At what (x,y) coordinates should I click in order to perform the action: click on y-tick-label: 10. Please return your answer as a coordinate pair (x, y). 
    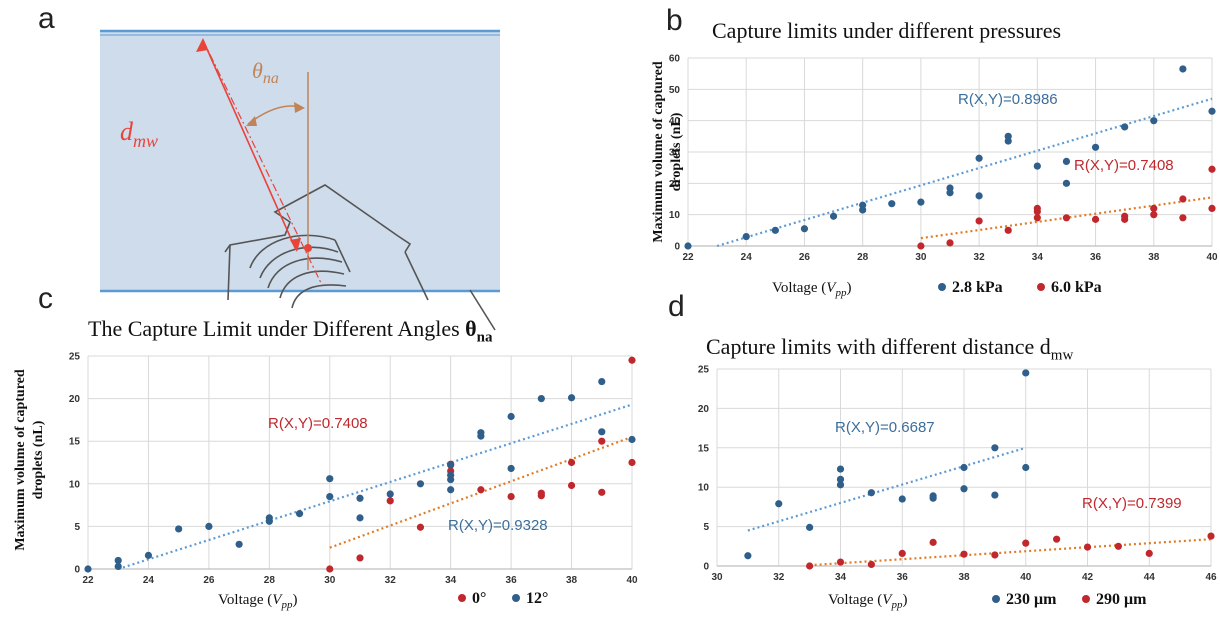
    Looking at the image, I should click on (75, 484).